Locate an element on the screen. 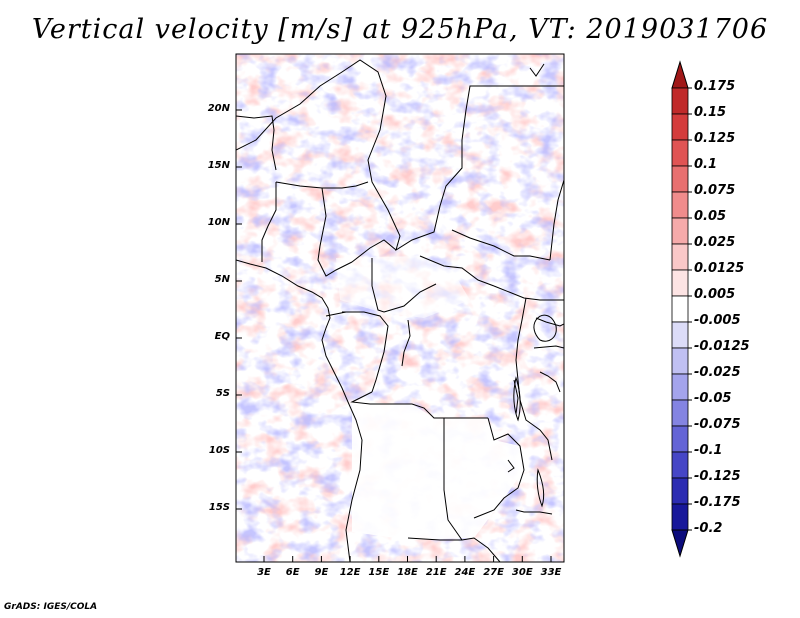 The height and width of the screenshot is (618, 800). colorbar-label: -0.005 is located at coordinates (717, 320).